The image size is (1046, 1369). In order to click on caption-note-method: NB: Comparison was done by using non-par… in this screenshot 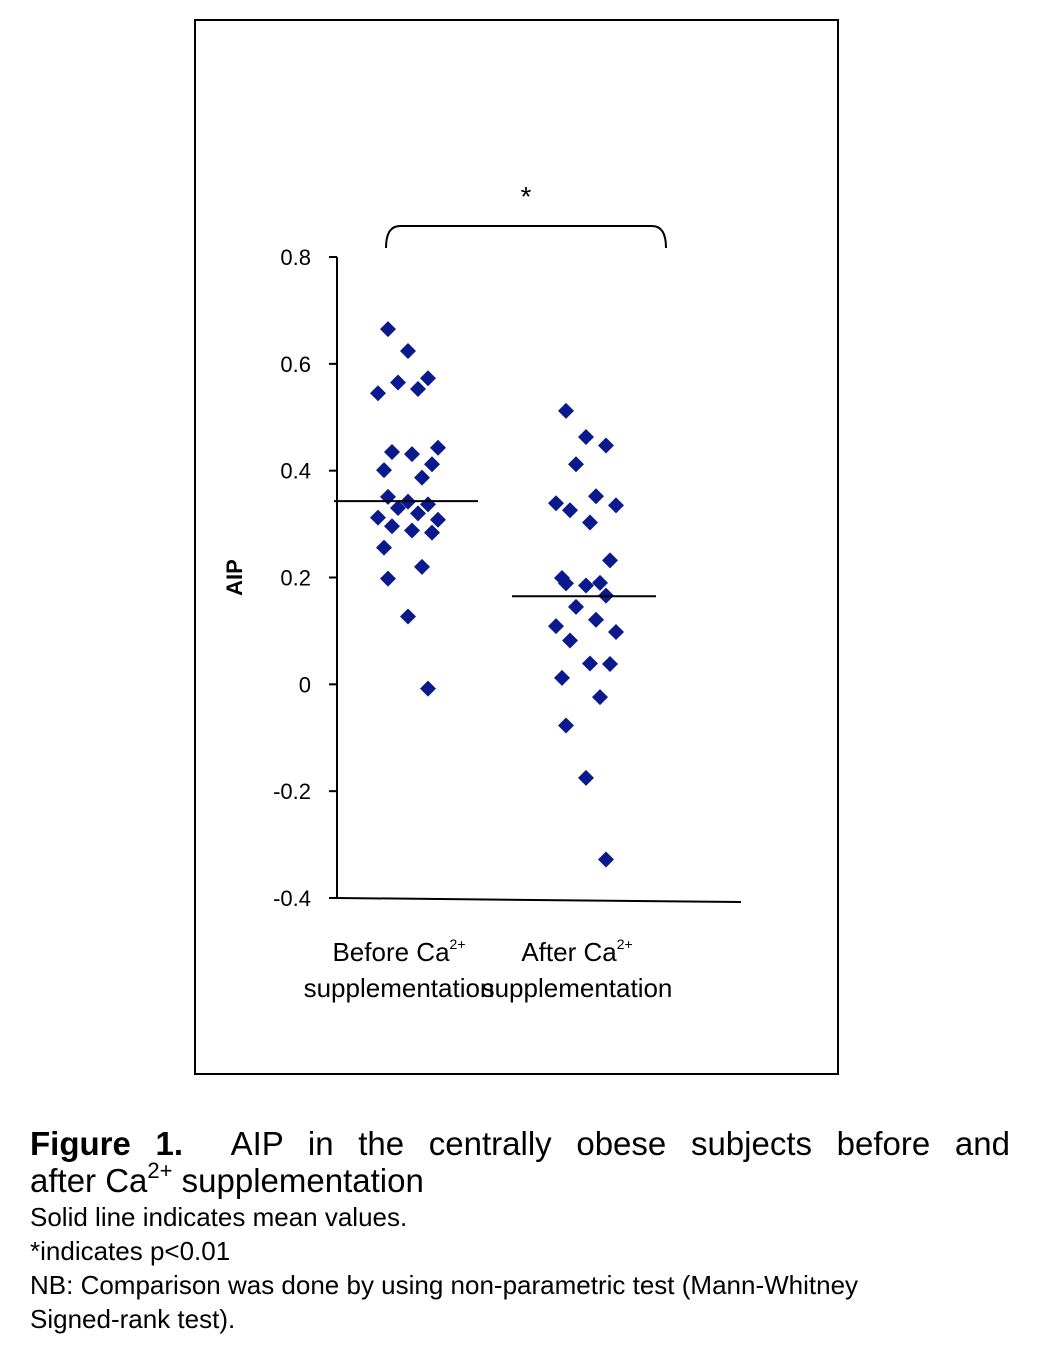, I will do `click(444, 1285)`.